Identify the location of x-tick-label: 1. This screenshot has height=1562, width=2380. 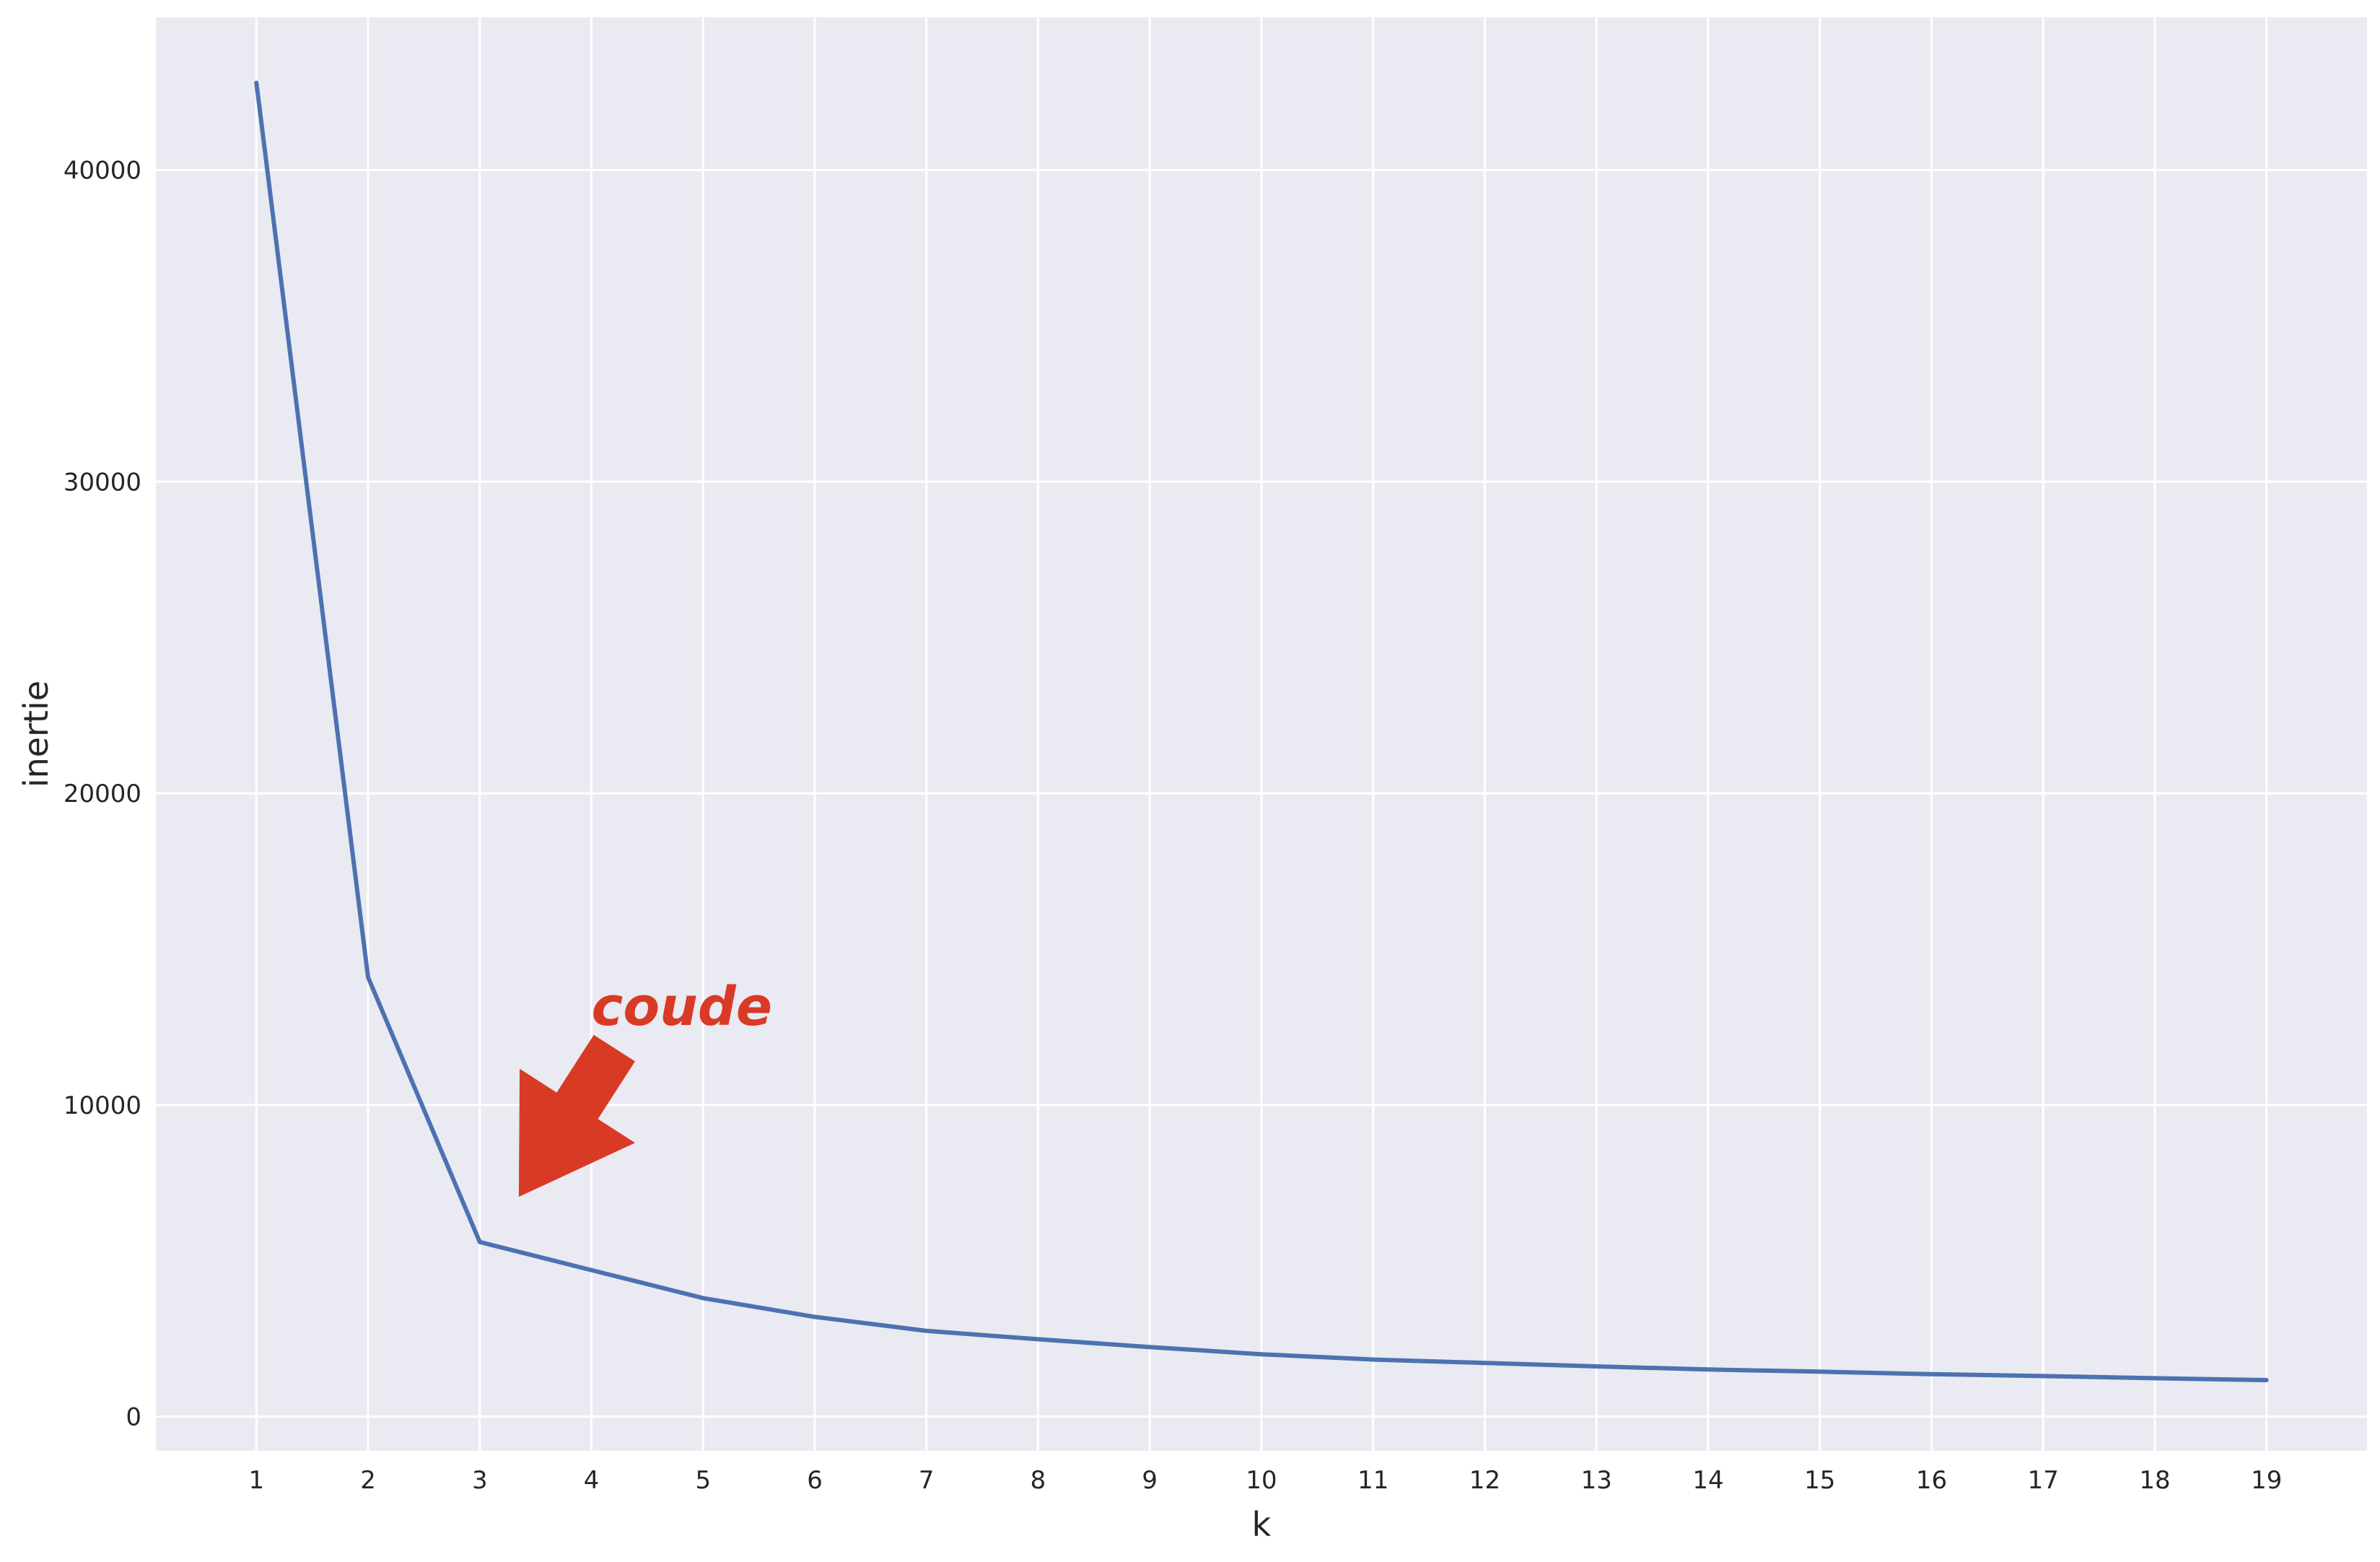
(256, 1481).